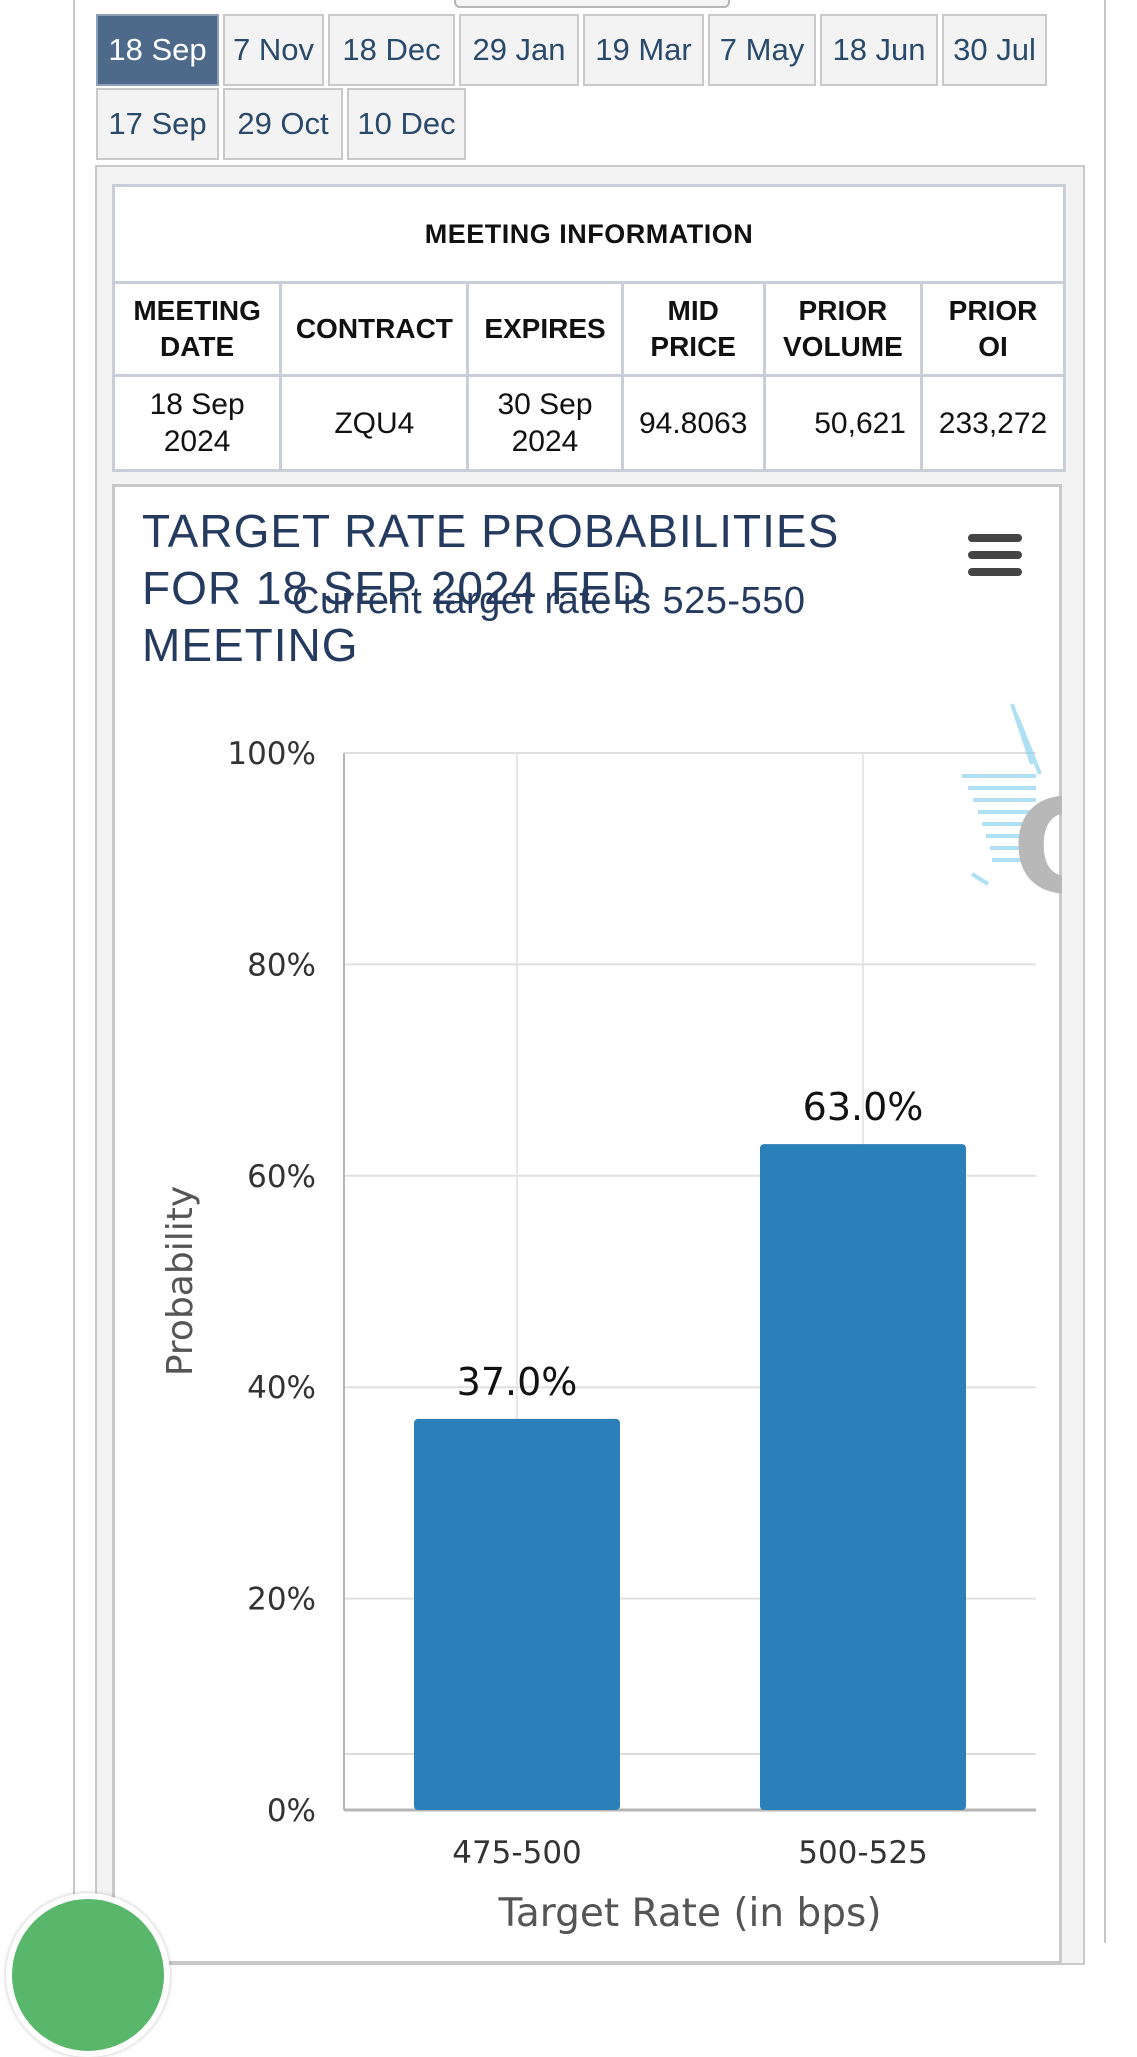 The width and height of the screenshot is (1137, 2057). What do you see at coordinates (693, 423) in the screenshot?
I see `cell-mid-price: 94.8063` at bounding box center [693, 423].